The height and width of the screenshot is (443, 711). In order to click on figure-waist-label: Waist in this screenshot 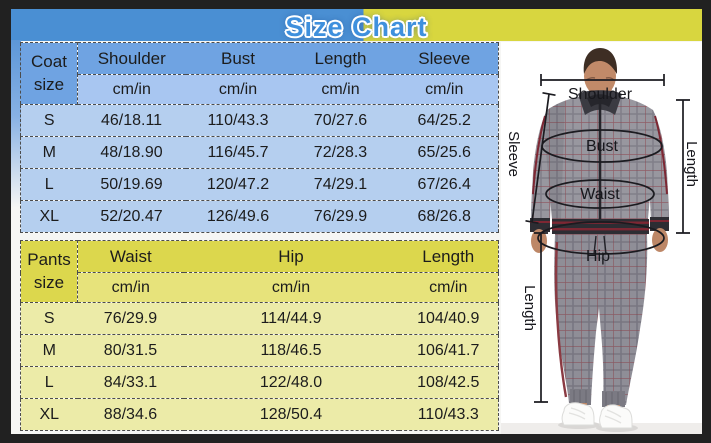, I will do `click(600, 194)`.